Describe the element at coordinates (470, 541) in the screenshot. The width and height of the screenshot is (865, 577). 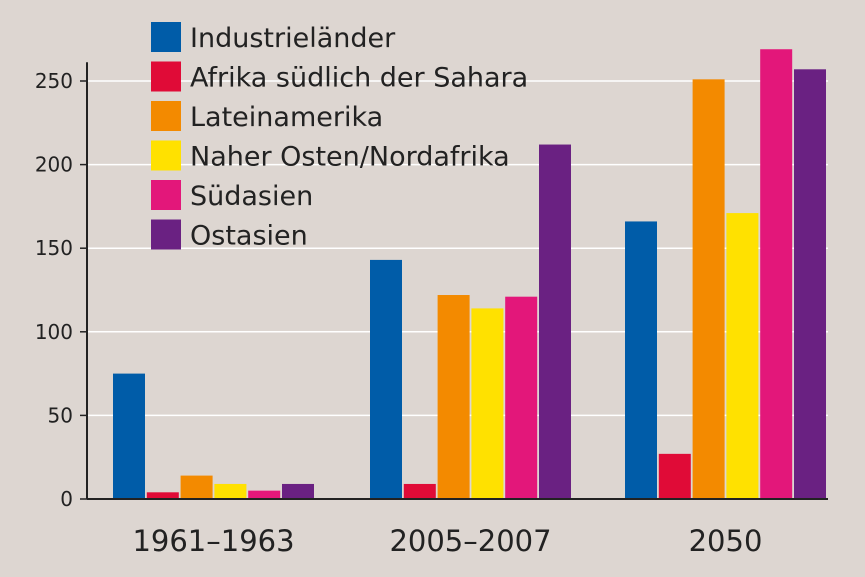
I see `x-tick-label: 2005–2007` at that location.